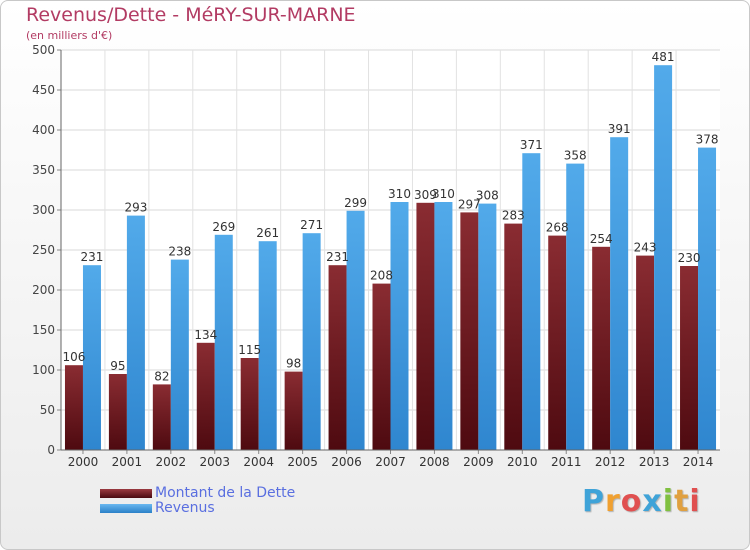  Describe the element at coordinates (566, 462) in the screenshot. I see `x-tick-label: 2011` at that location.